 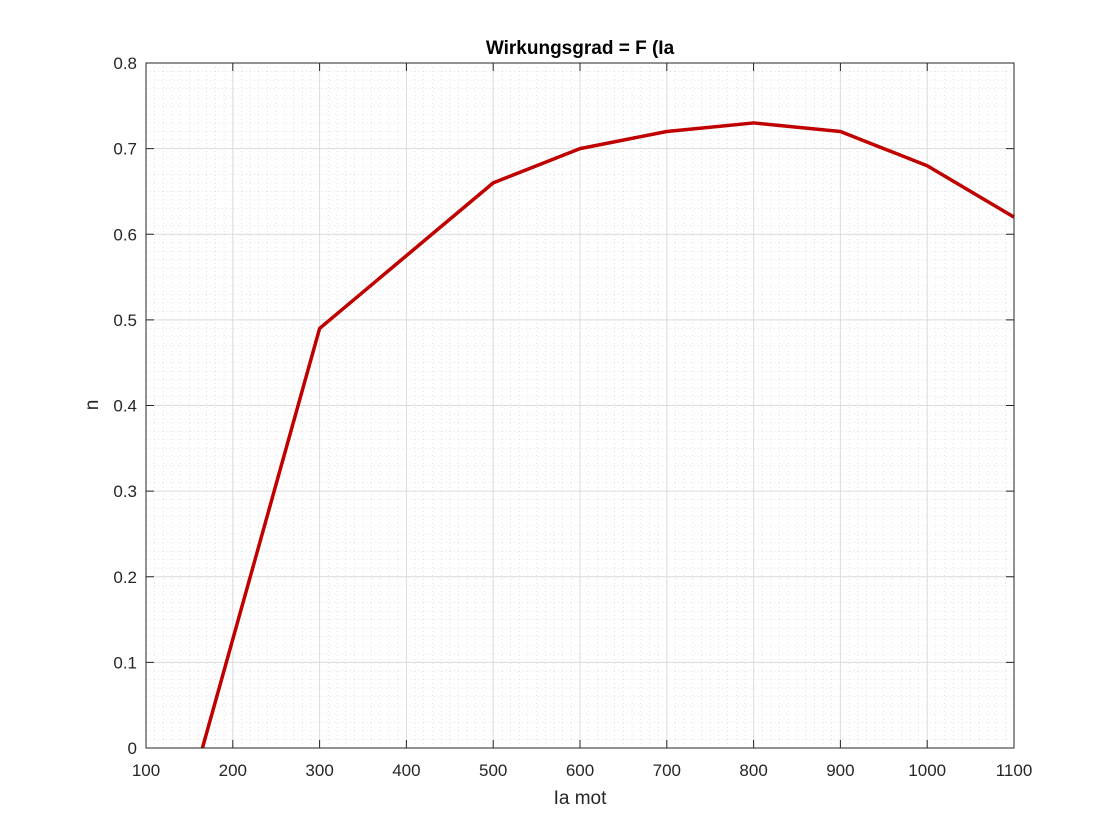 I want to click on chart-title: Wirkungsgrad = F (Ia, so click(x=580, y=48).